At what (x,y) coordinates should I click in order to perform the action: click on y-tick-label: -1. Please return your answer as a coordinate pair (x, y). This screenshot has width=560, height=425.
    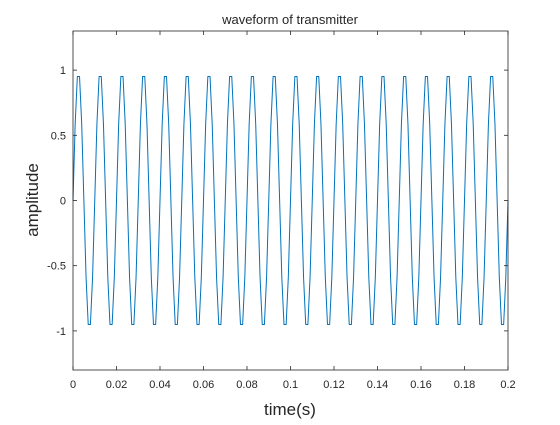
    Looking at the image, I should click on (61, 332).